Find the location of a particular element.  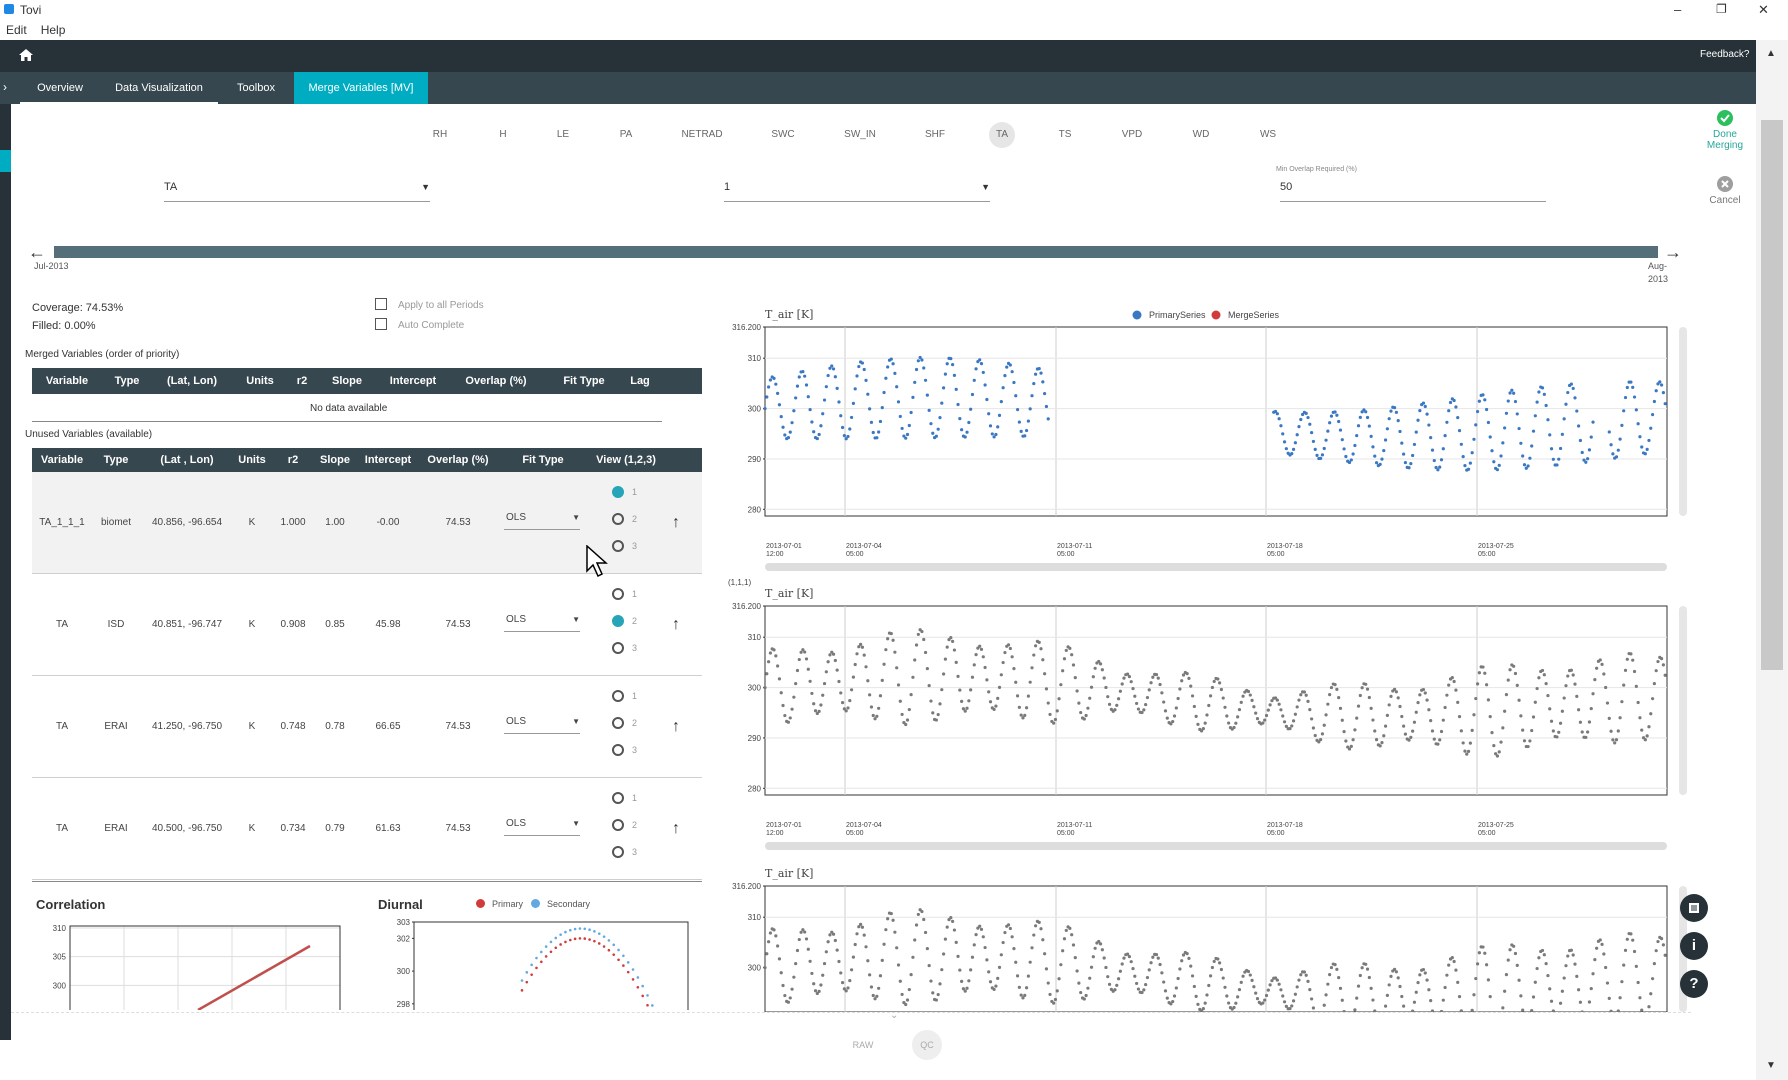

maximize-button: ❐ is located at coordinates (1721, 9).